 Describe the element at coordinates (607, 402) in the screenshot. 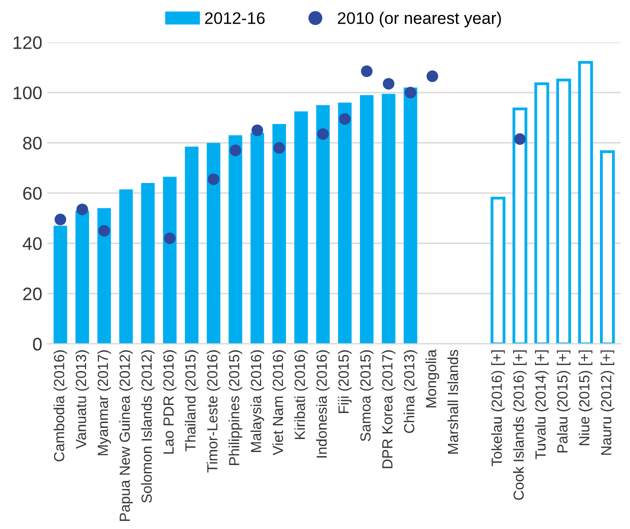

I see `x-tick-label: Nauru (2012) [+]` at that location.